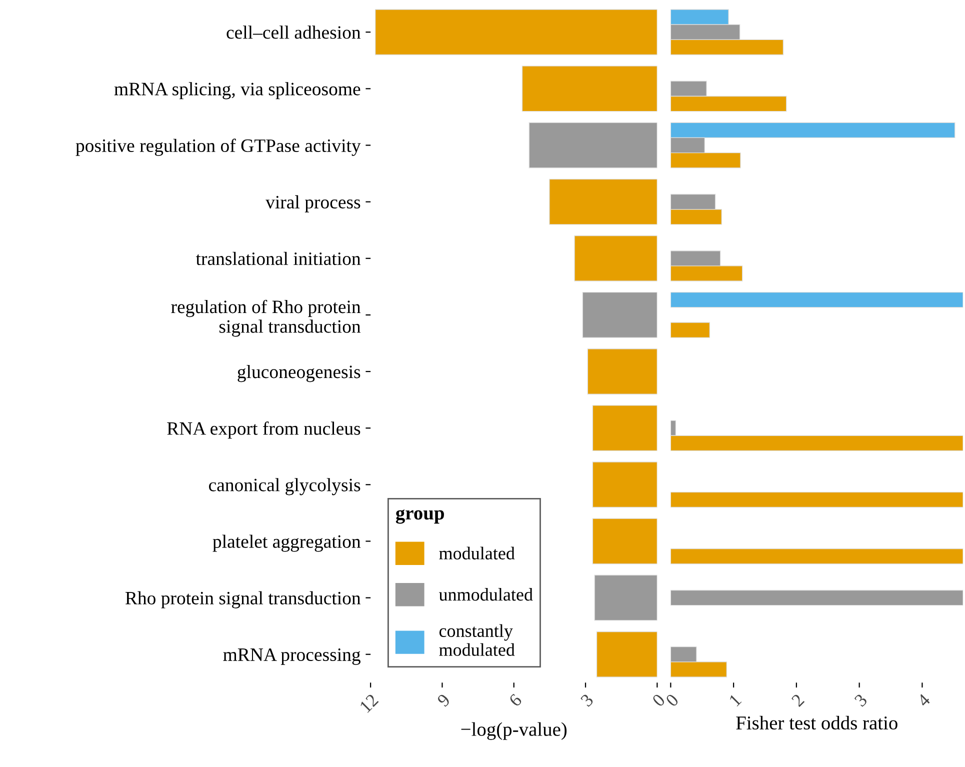 This screenshot has width=965, height=767. What do you see at coordinates (243, 599) in the screenshot?
I see `y-tick-label: Rho protein signal transduction` at bounding box center [243, 599].